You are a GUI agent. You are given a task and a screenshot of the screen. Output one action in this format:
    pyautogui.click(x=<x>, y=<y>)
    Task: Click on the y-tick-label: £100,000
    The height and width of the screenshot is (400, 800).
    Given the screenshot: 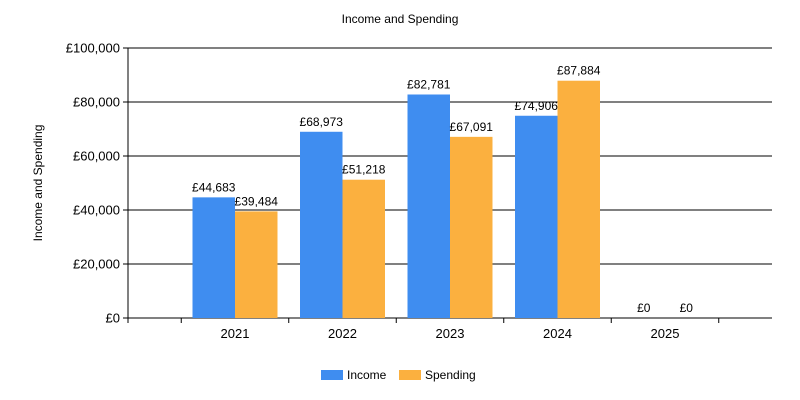 What is the action you would take?
    pyautogui.click(x=93, y=48)
    